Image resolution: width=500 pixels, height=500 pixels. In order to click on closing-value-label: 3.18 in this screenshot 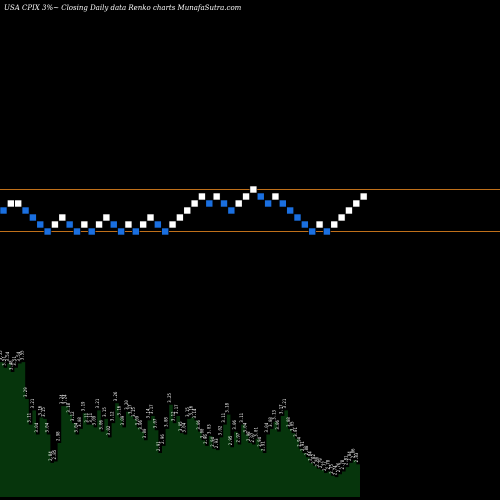, I will do `click(227, 407)`.